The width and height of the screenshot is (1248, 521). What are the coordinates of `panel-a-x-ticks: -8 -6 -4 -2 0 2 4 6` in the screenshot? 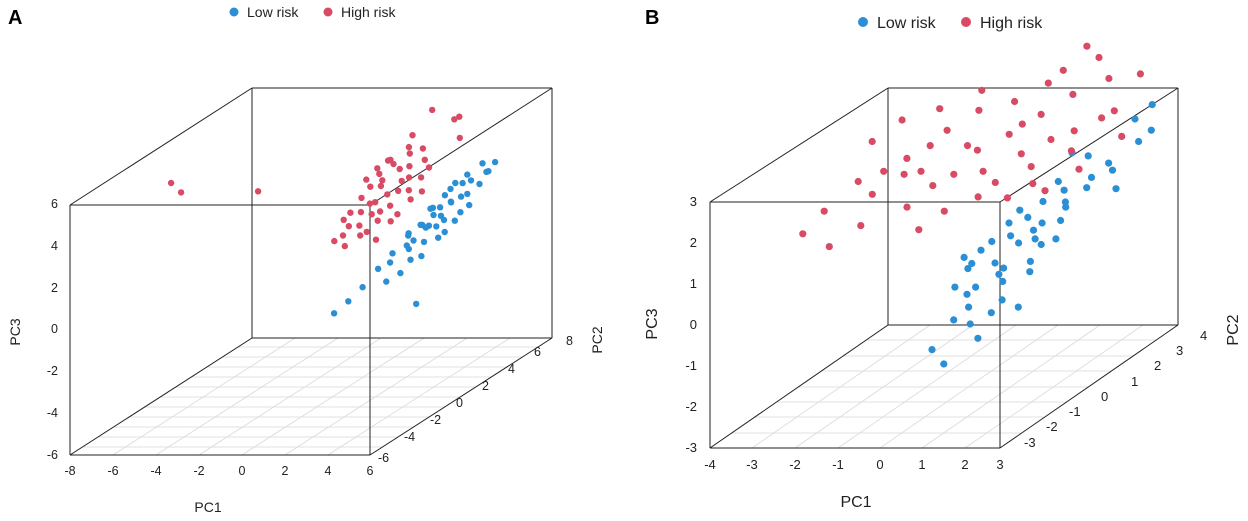 It's located at (218, 471).